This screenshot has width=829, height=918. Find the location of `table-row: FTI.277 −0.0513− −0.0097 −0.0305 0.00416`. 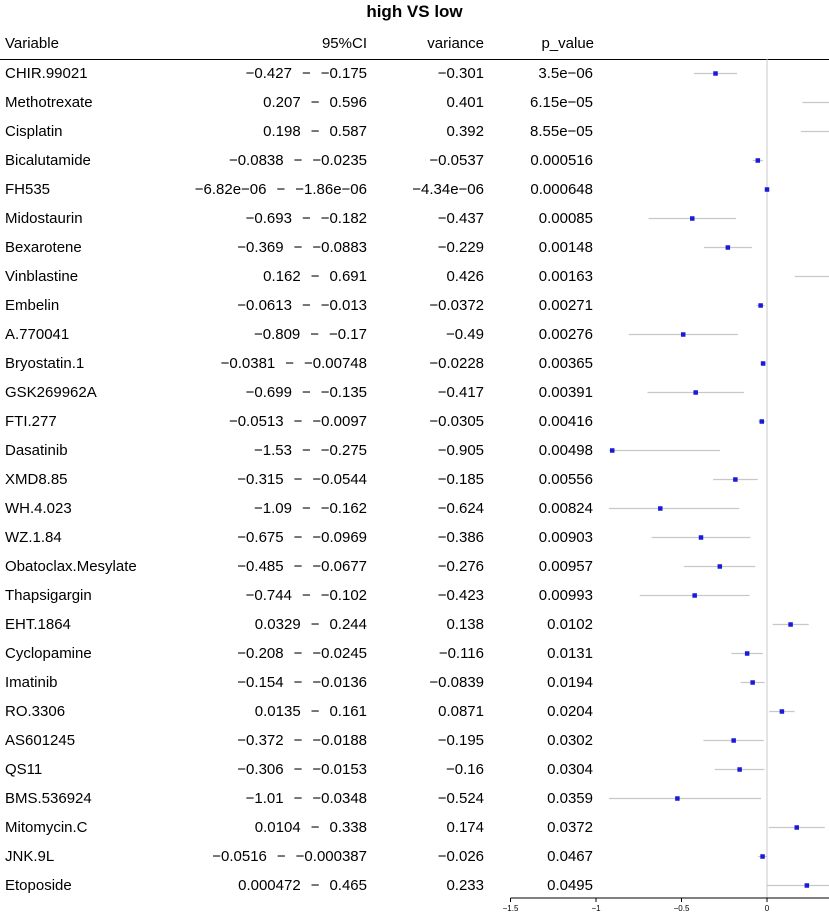

table-row: FTI.277 −0.0513− −0.0097 −0.0305 0.00416 is located at coordinates (305, 421).